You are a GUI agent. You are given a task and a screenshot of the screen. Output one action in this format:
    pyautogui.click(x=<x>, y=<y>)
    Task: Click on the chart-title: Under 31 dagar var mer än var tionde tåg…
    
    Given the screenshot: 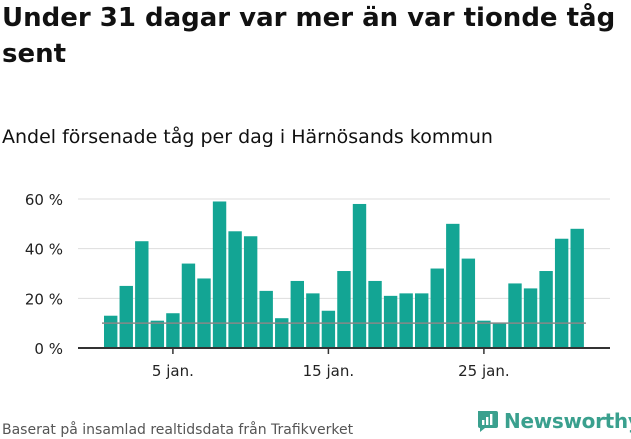 What is the action you would take?
    pyautogui.click(x=309, y=36)
    